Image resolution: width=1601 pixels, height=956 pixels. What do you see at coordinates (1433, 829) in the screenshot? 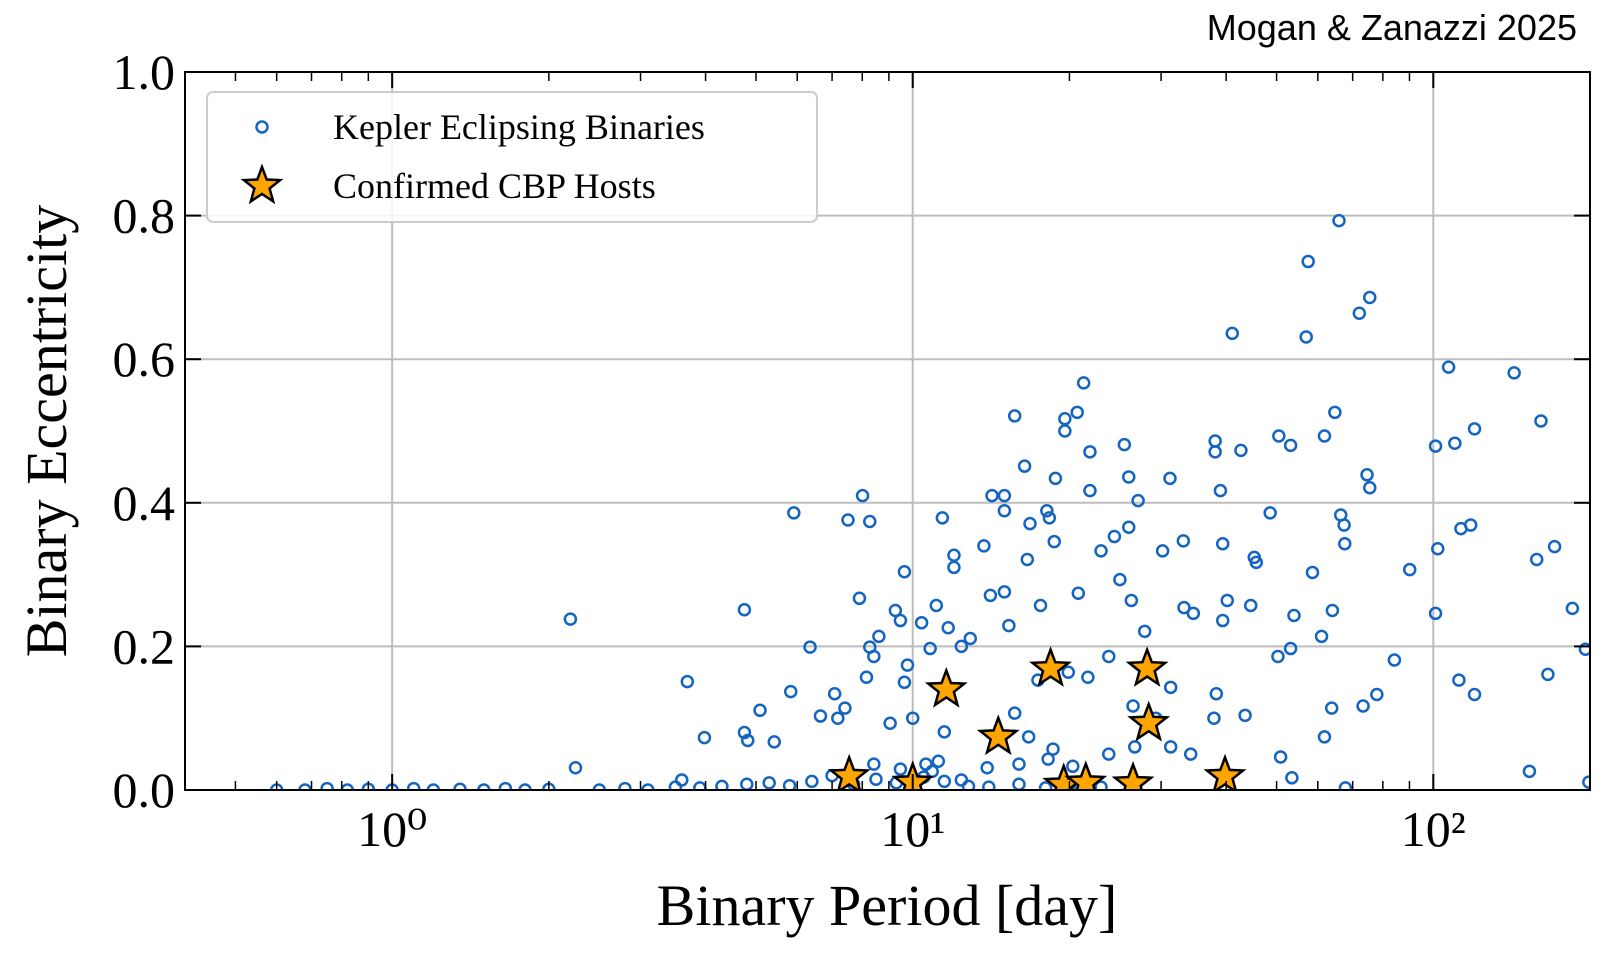
I see `x-tick-label: 10²` at bounding box center [1433, 829].